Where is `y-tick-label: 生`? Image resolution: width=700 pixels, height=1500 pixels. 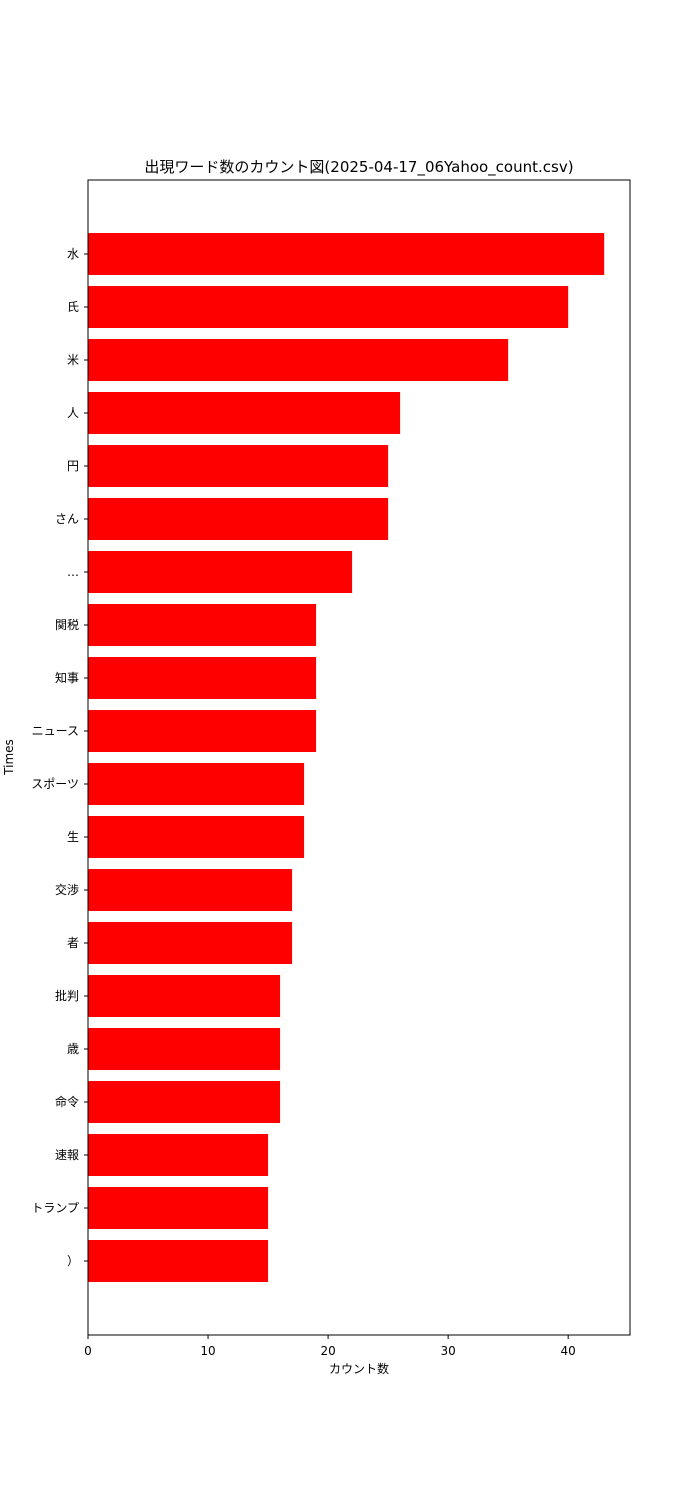 y-tick-label: 生 is located at coordinates (73, 837).